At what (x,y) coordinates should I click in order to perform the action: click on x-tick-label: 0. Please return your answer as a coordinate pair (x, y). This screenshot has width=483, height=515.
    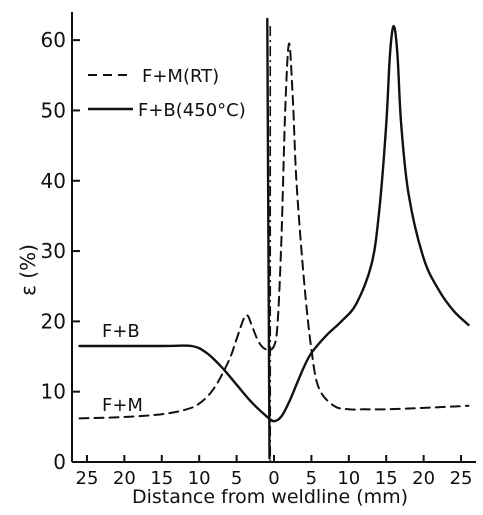
    Looking at the image, I should click on (273, 478).